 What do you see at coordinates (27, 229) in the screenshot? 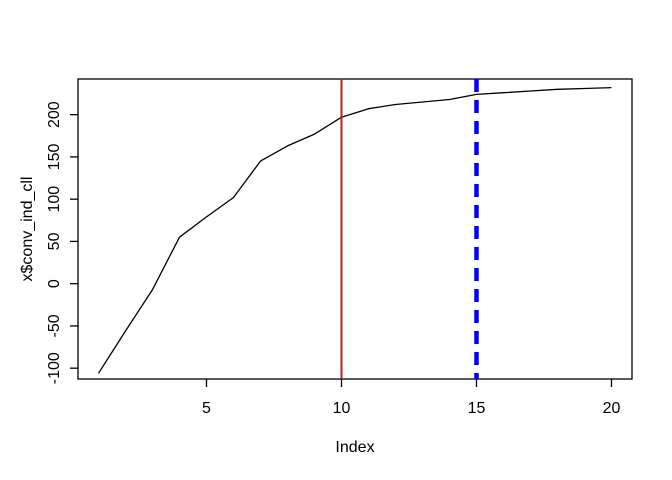
I see `y-axis-title: x$conv_ind_cll` at bounding box center [27, 229].